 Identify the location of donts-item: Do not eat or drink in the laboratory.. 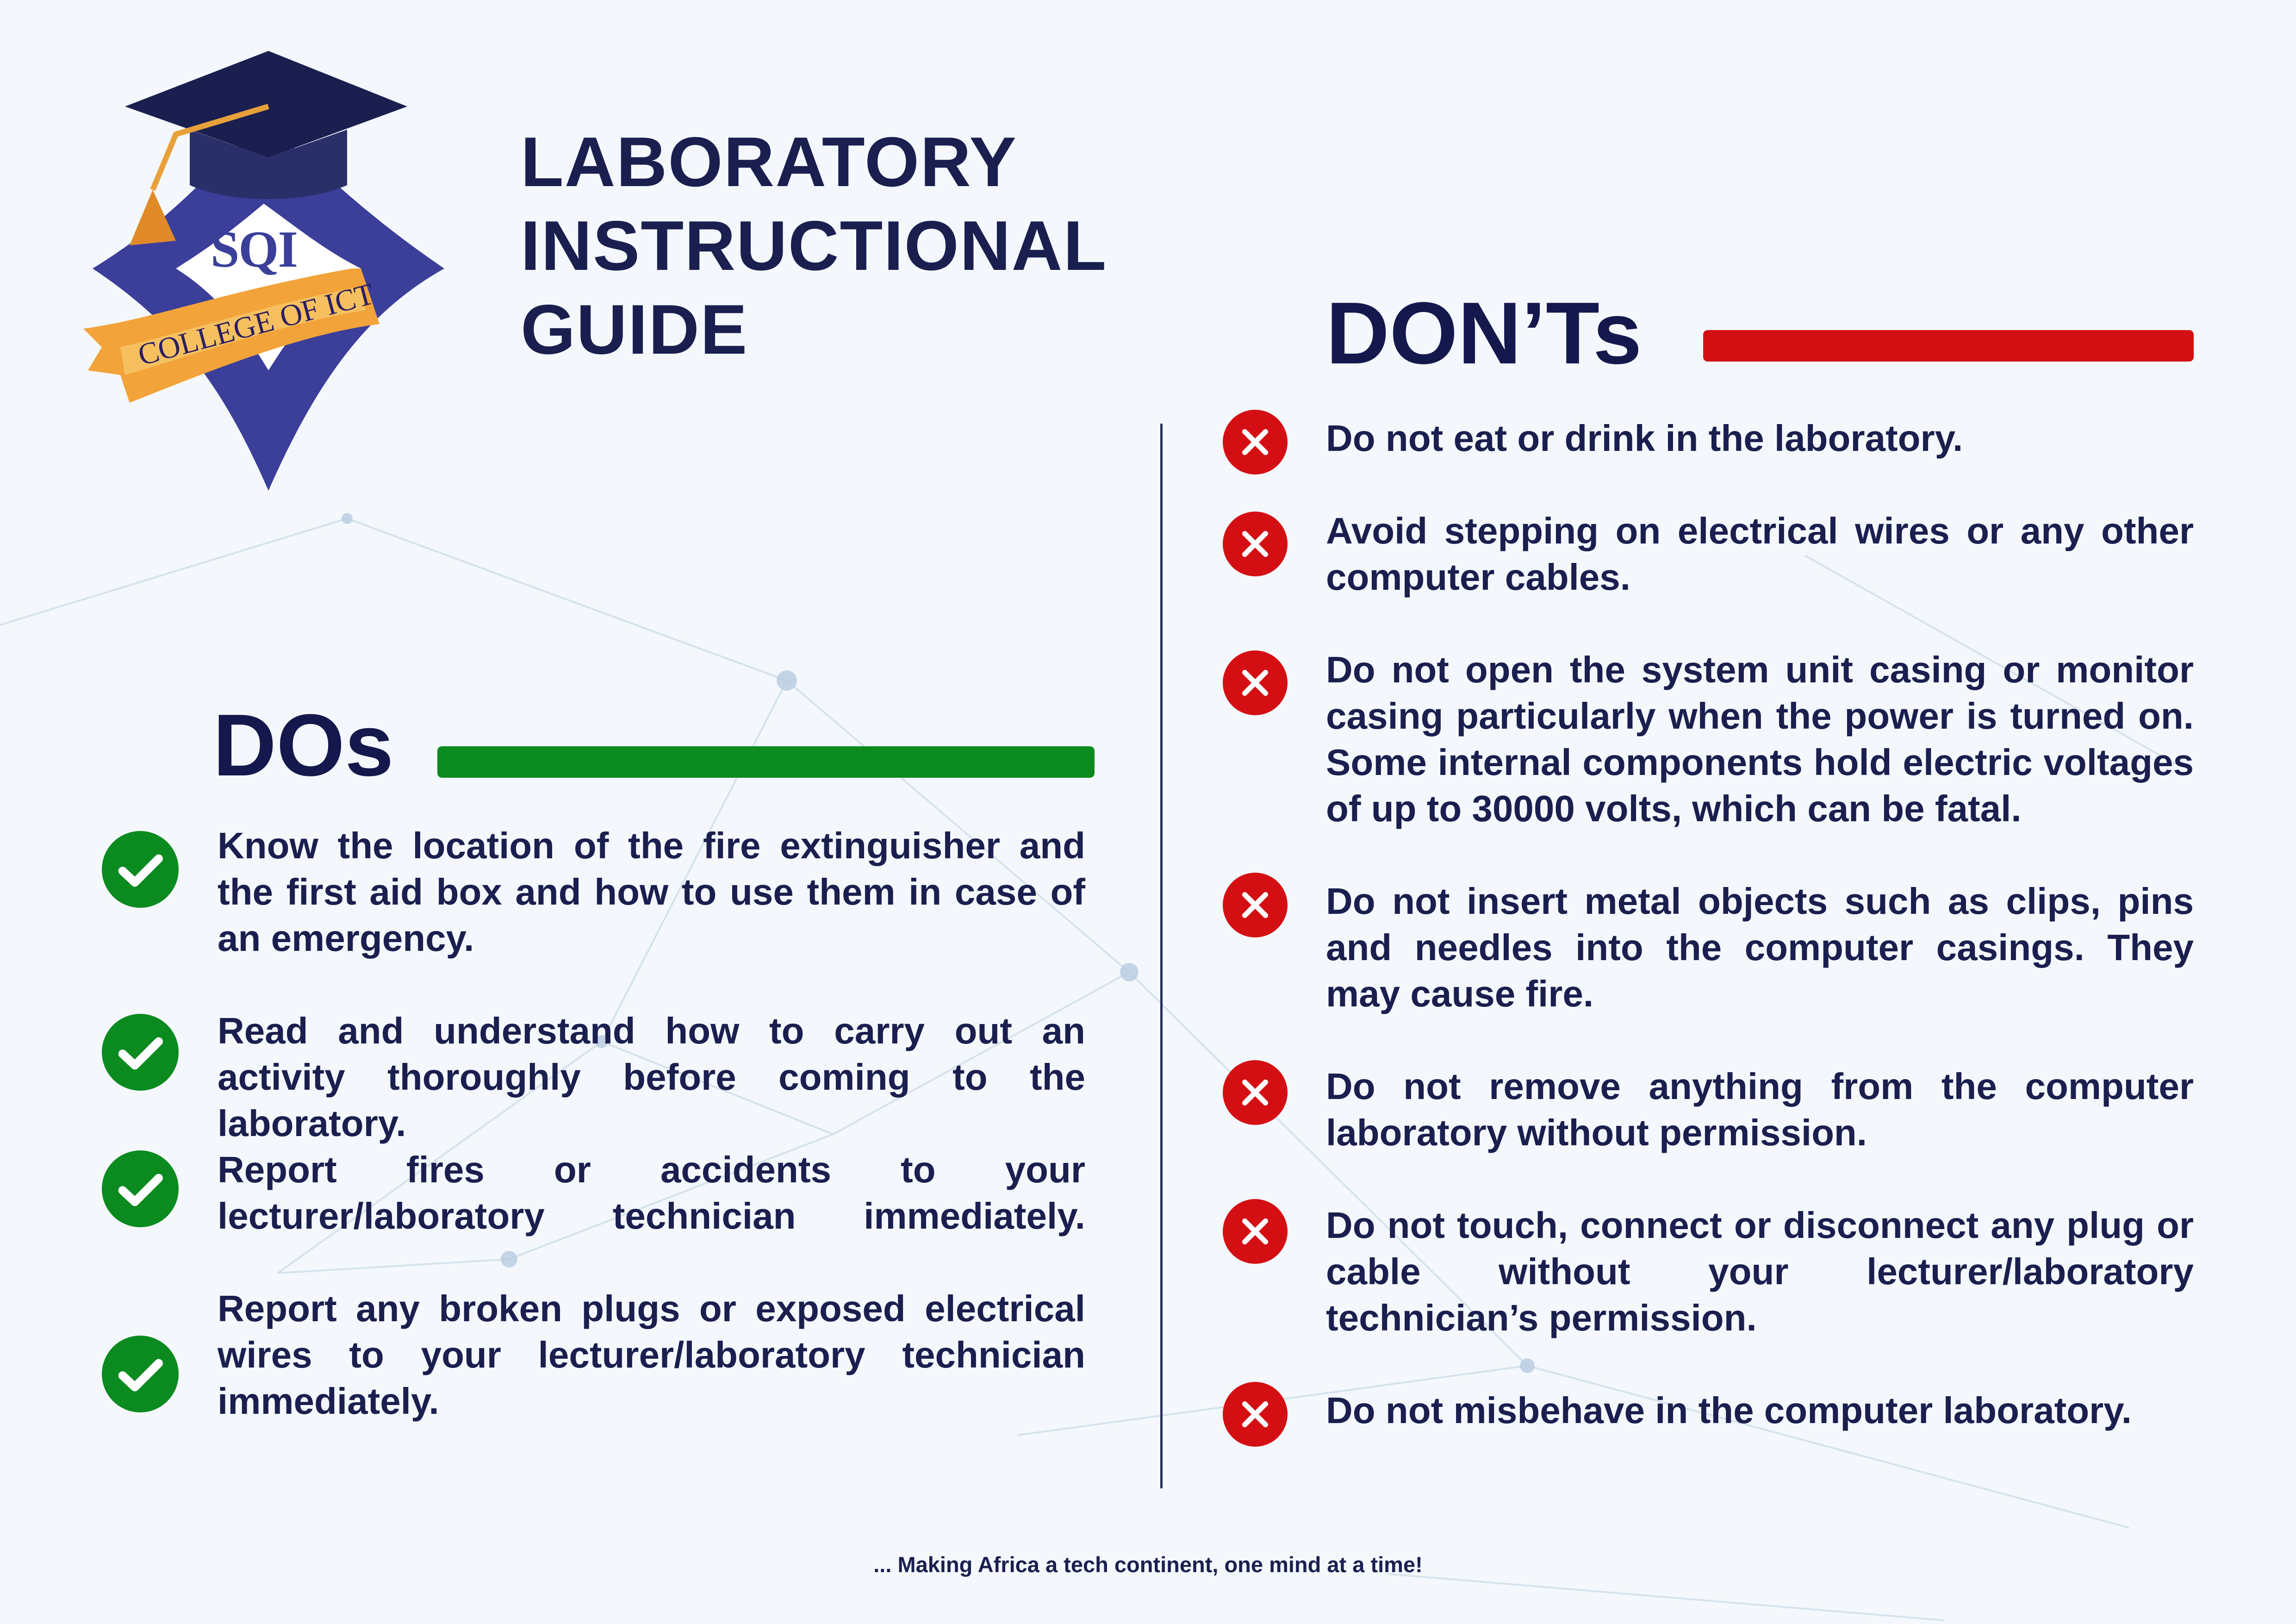
(1644, 438).